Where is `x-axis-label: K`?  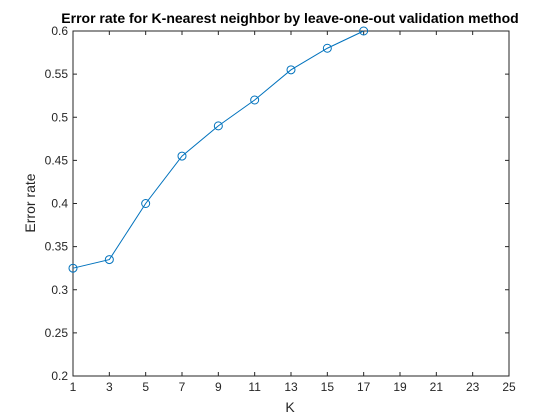
x-axis-label: K is located at coordinates (290, 407).